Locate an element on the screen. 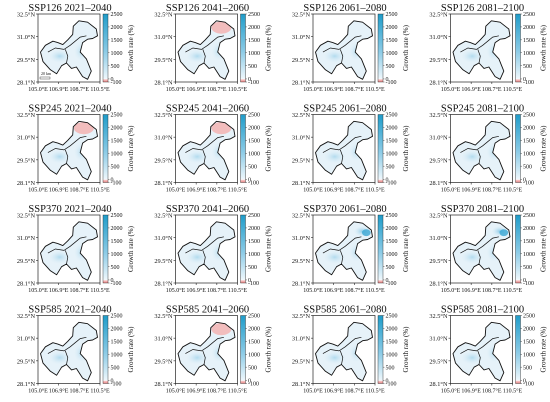 The image size is (550, 402). colorbar-tick-label: 2500 is located at coordinates (254, 216).